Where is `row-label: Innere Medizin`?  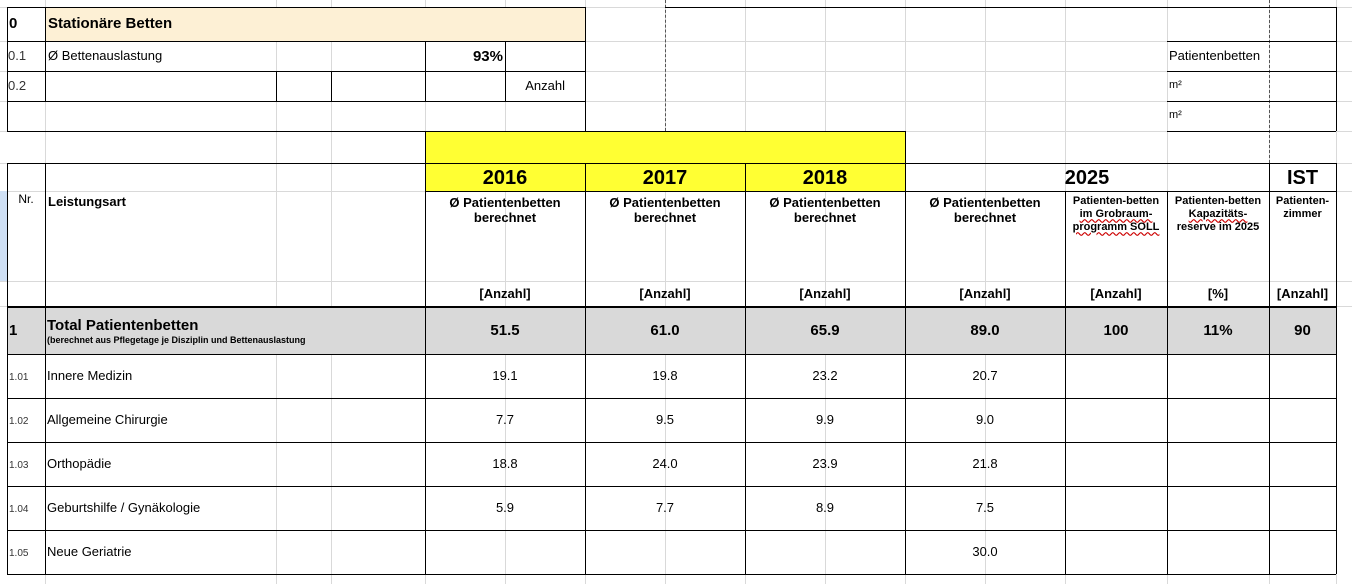 row-label: Innere Medizin is located at coordinates (90, 375).